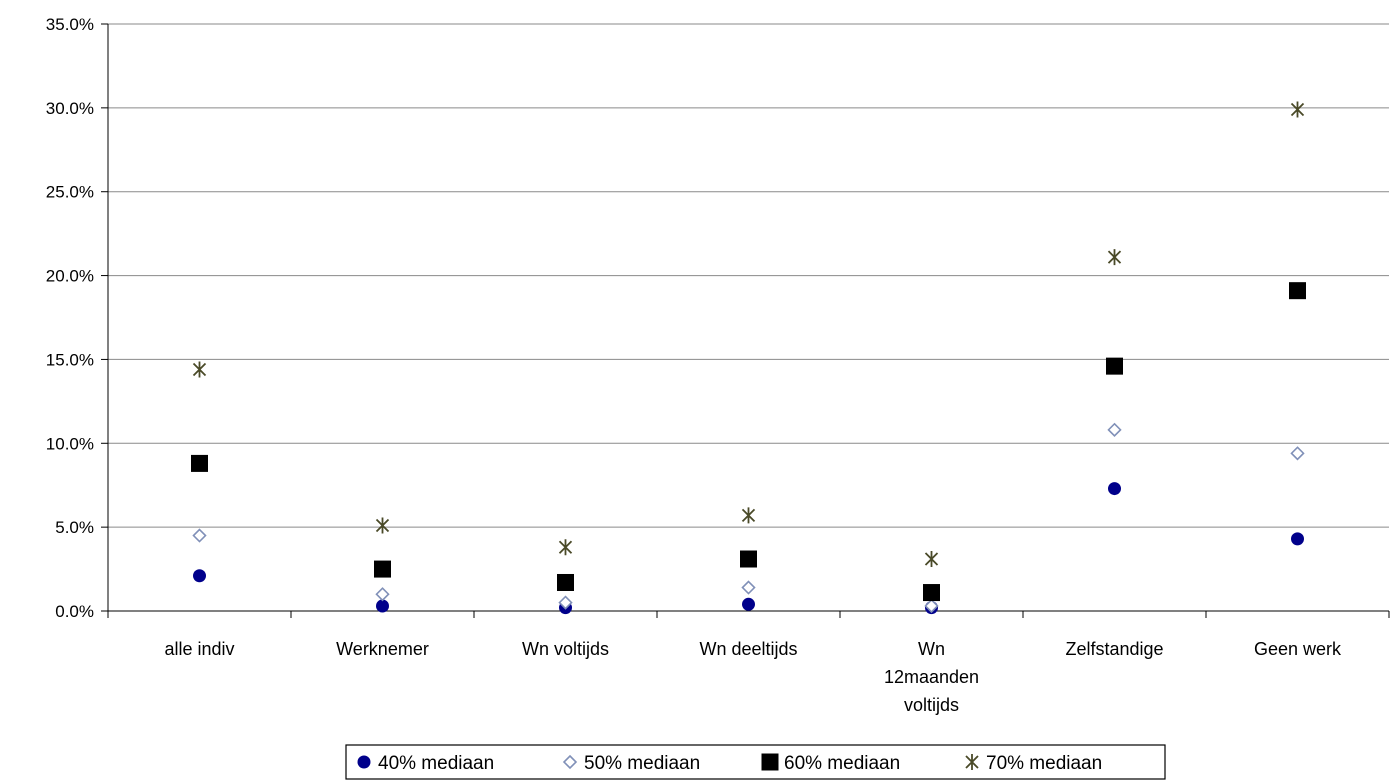 The height and width of the screenshot is (780, 1391). What do you see at coordinates (1298, 649) in the screenshot?
I see `x-tick-label: Geen werk` at bounding box center [1298, 649].